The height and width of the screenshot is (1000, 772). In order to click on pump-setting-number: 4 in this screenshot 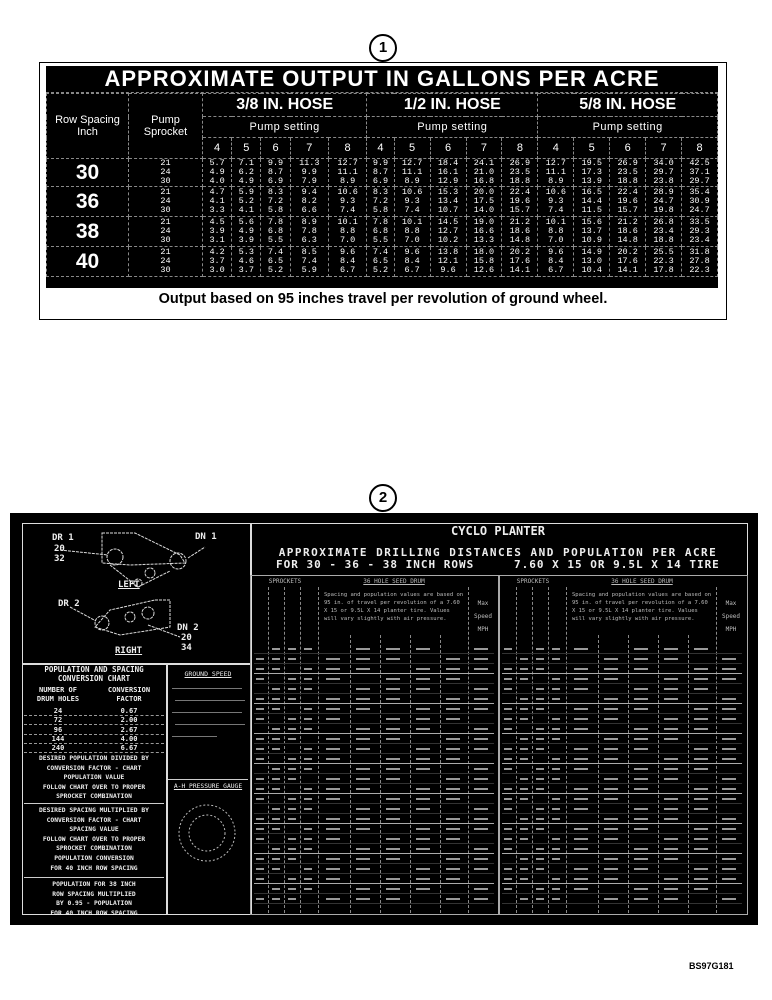, I will do `click(217, 148)`.